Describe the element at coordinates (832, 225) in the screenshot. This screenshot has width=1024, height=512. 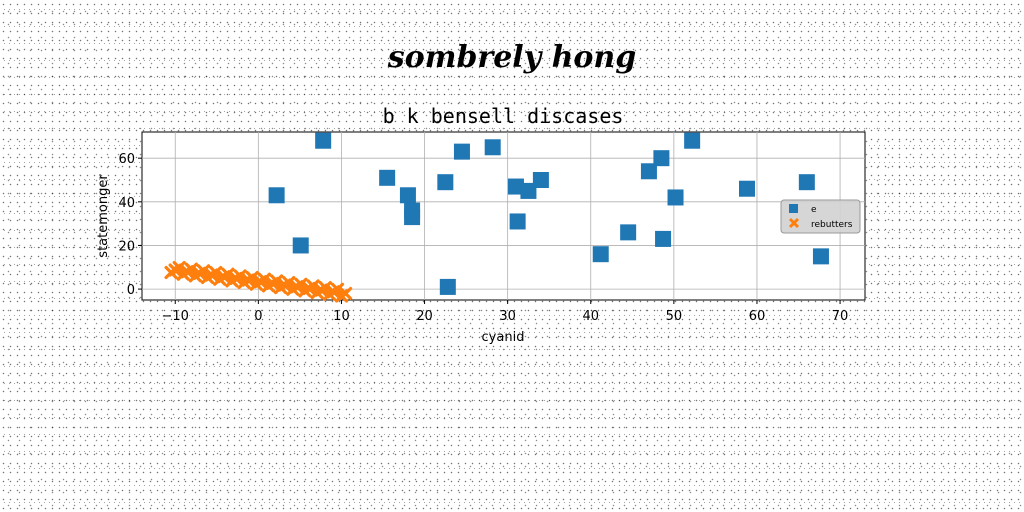
I see `legend-label-rebutters: rebutters` at that location.